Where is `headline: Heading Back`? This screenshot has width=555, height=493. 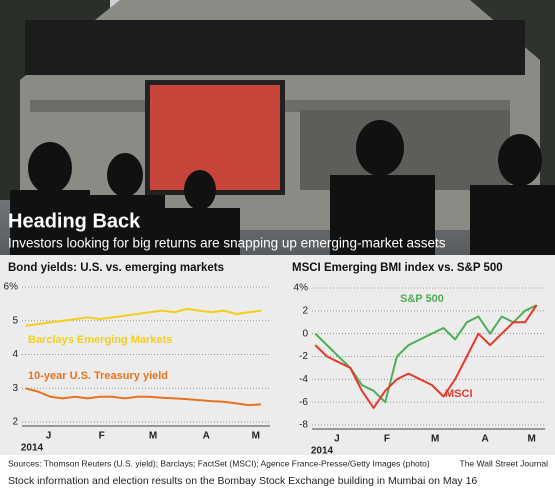 headline: Heading Back is located at coordinates (74, 221).